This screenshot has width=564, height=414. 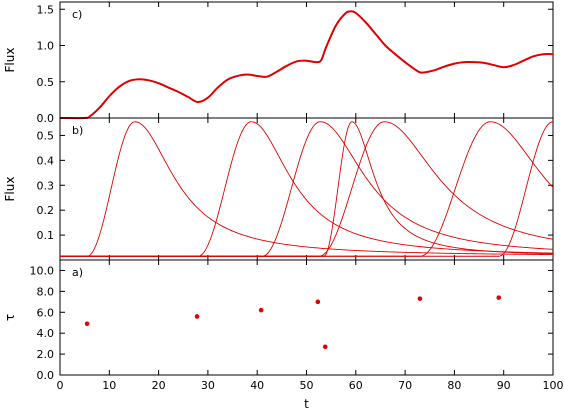 I want to click on x-tick-label: 20, so click(x=159, y=385).